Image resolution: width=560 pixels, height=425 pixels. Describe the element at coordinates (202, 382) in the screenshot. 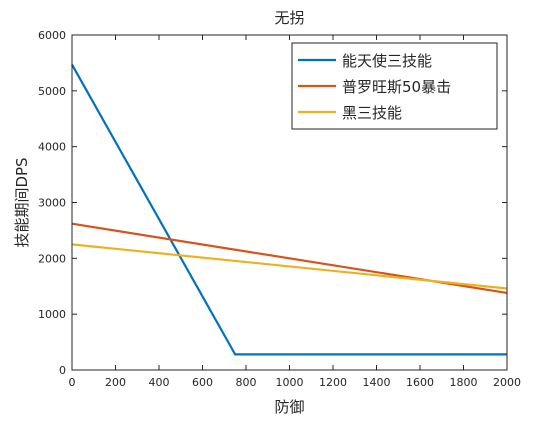

I see `x-tick-label: 600` at that location.